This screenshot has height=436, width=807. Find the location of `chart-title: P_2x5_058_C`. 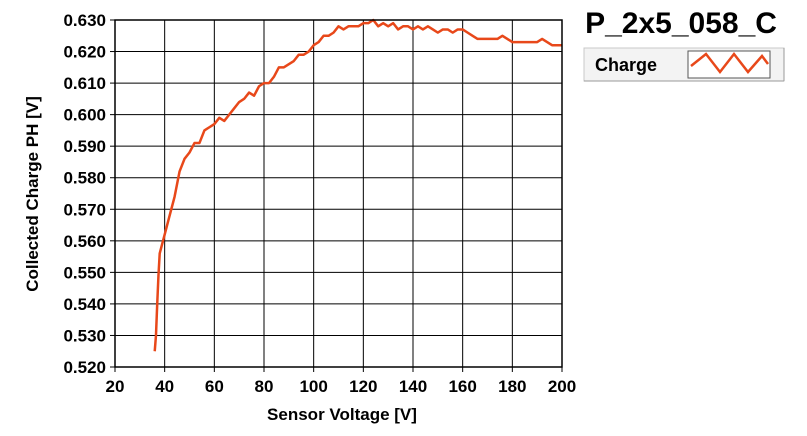

chart-title: P_2x5_058_C is located at coordinates (681, 23).